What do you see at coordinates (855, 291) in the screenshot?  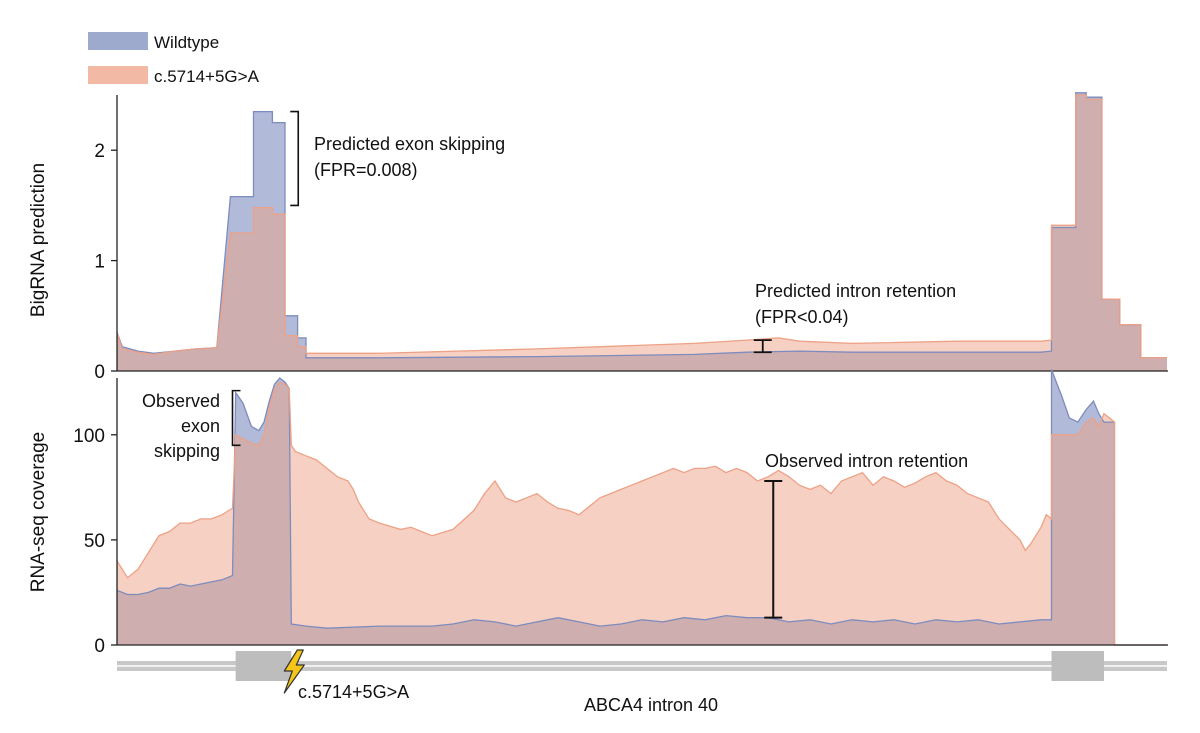 I see `predicted-intron-retention-label: Predicted intron retention` at bounding box center [855, 291].